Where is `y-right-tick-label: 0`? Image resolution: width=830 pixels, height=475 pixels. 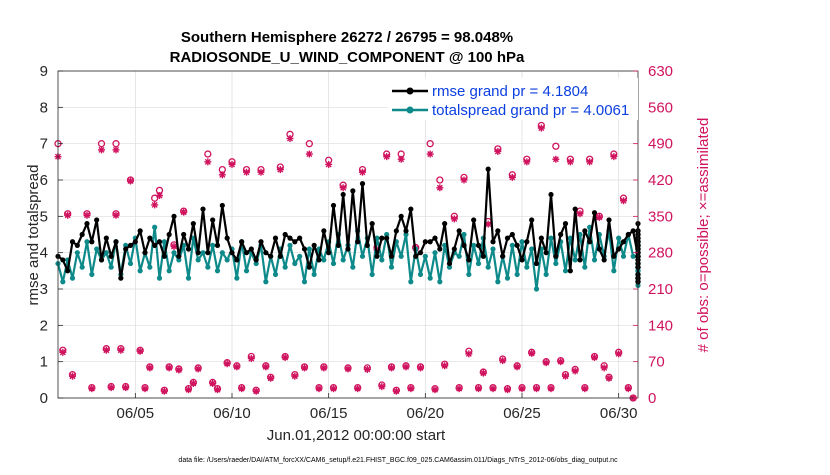 y-right-tick-label: 0 is located at coordinates (652, 398).